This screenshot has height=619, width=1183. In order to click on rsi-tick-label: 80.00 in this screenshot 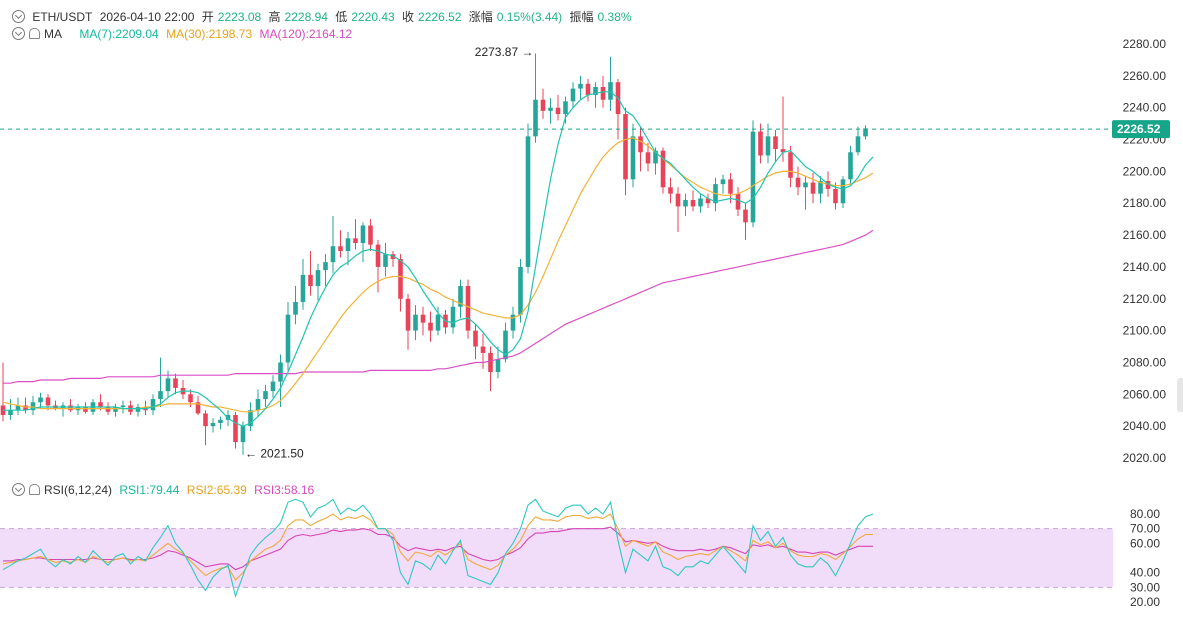, I will do `click(1145, 514)`.